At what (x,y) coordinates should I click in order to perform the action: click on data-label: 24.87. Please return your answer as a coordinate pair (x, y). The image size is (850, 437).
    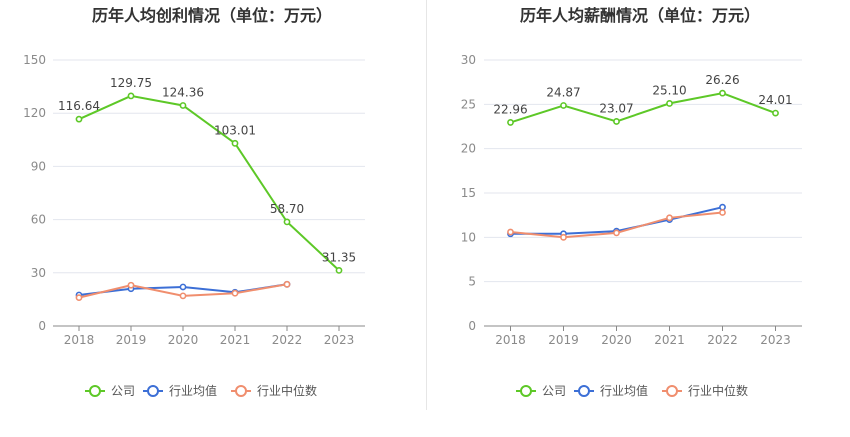
    Looking at the image, I should click on (563, 92).